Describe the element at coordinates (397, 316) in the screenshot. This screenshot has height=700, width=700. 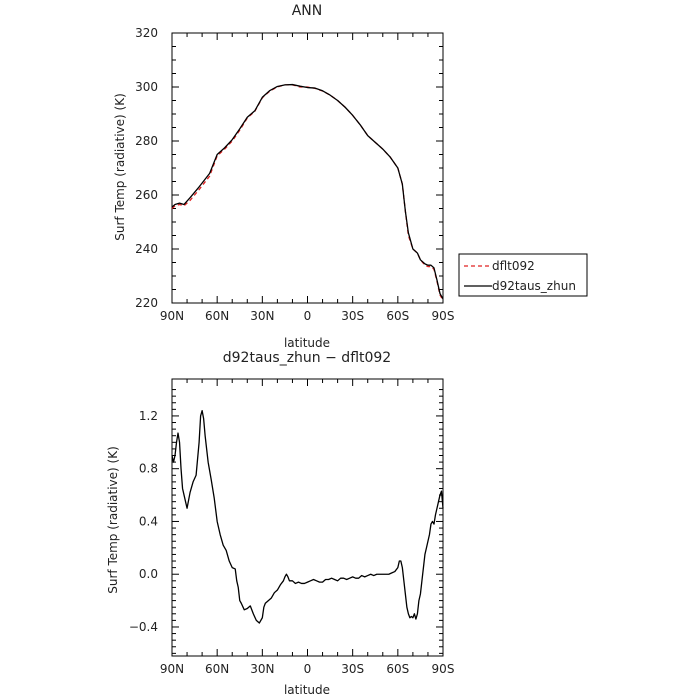
I see `top-x-tick-label: 60S` at that location.